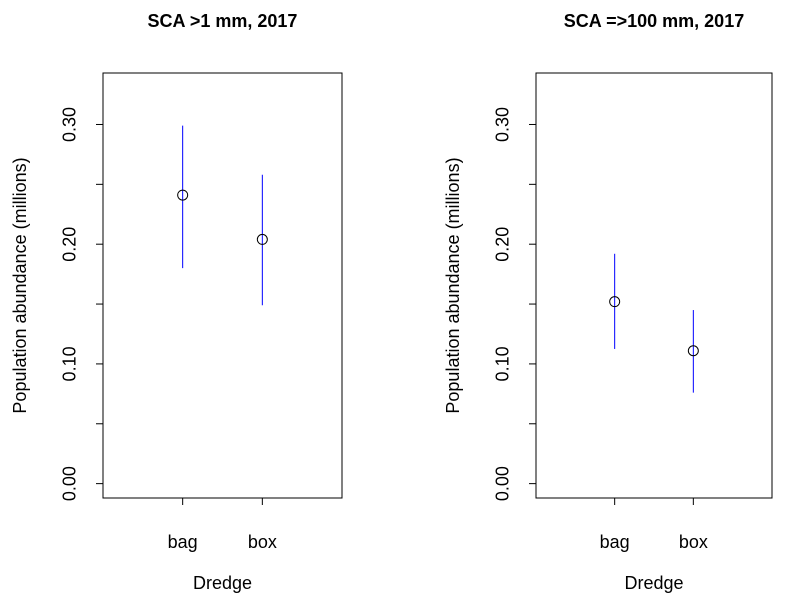  What do you see at coordinates (223, 21) in the screenshot?
I see `chart-title: SCA >1 mm, 2017` at bounding box center [223, 21].